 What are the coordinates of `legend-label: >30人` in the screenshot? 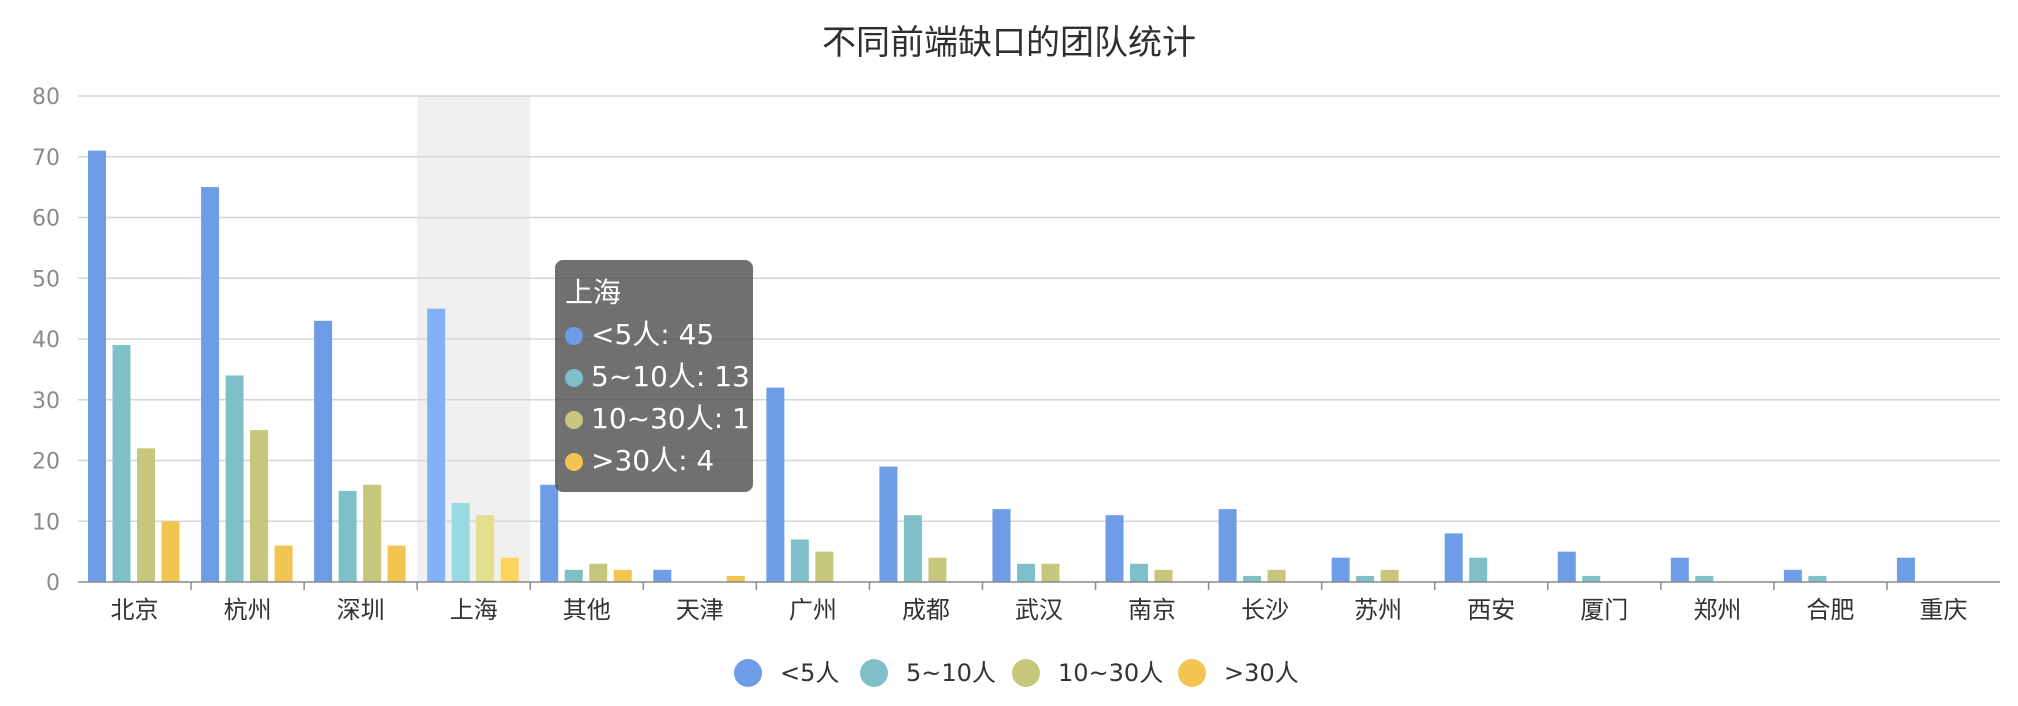 It's located at (1261, 673).